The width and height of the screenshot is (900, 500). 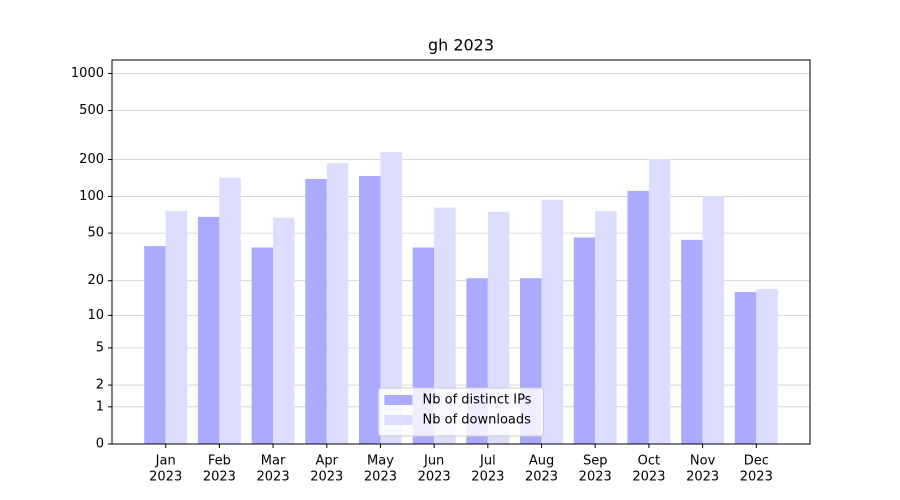 I want to click on x-tick-label: Jul, so click(x=487, y=461).